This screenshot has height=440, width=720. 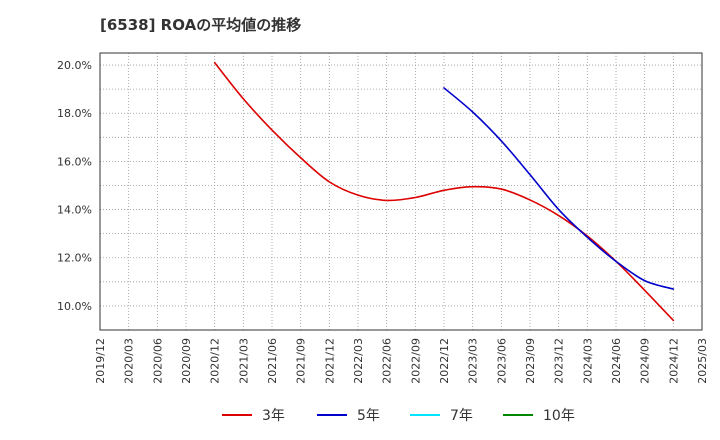 What do you see at coordinates (616, 361) in the screenshot?
I see `x-tick-label: 2024/06` at bounding box center [616, 361].